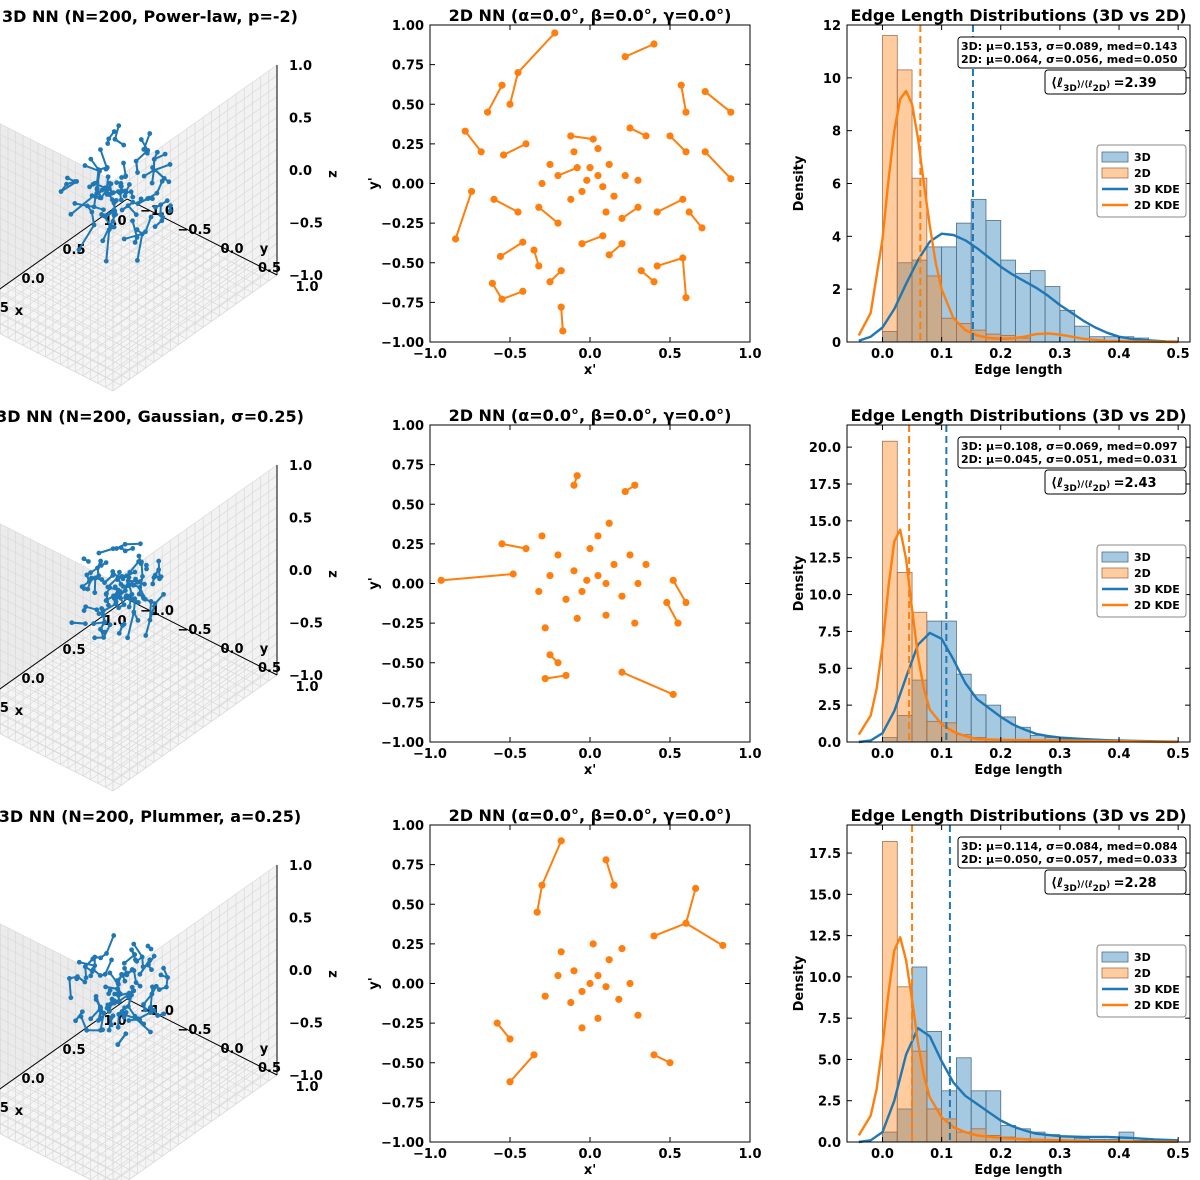  I want to click on y-tick-label: −0.75, so click(402, 703).